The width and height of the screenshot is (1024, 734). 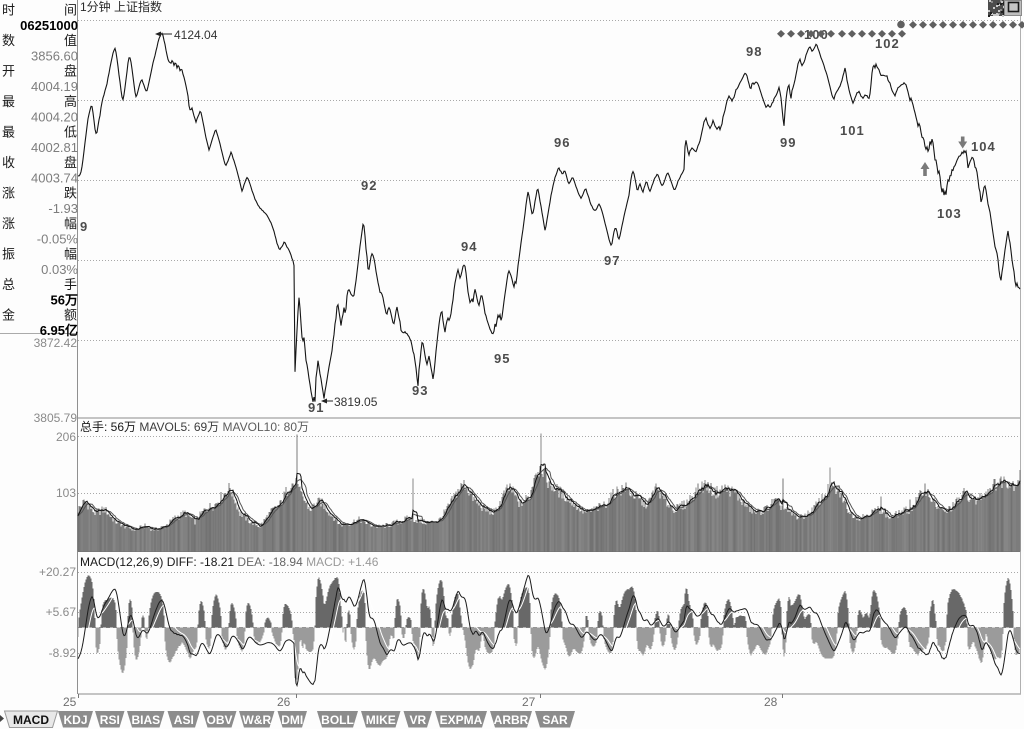 I want to click on svg-text: 跌, so click(x=70, y=193).